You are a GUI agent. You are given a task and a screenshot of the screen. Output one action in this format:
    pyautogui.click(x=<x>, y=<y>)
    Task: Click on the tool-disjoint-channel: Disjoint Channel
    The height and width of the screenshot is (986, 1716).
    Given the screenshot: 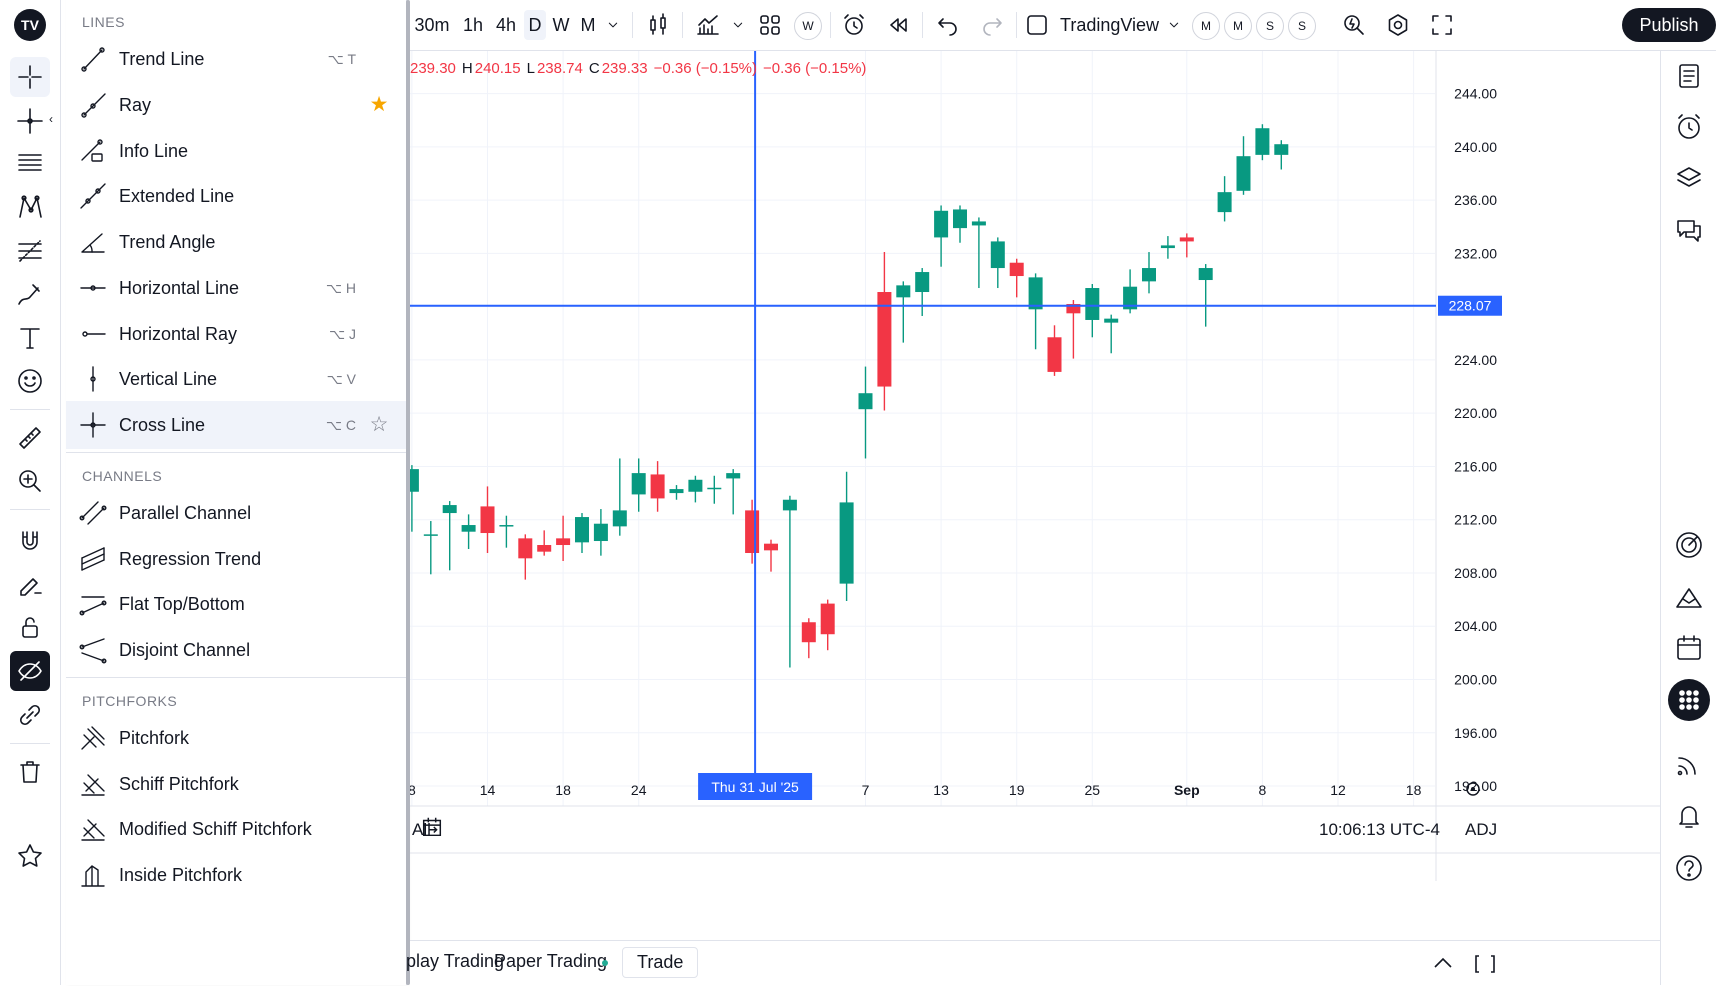 What is the action you would take?
    pyautogui.click(x=236, y=650)
    